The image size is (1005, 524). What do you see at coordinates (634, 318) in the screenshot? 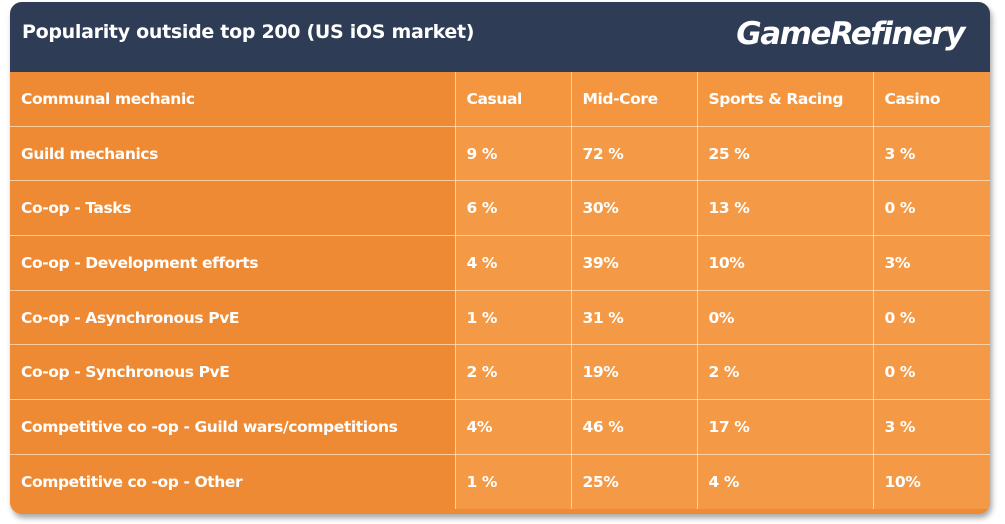
I see `table-cell: 31 %` at bounding box center [634, 318].